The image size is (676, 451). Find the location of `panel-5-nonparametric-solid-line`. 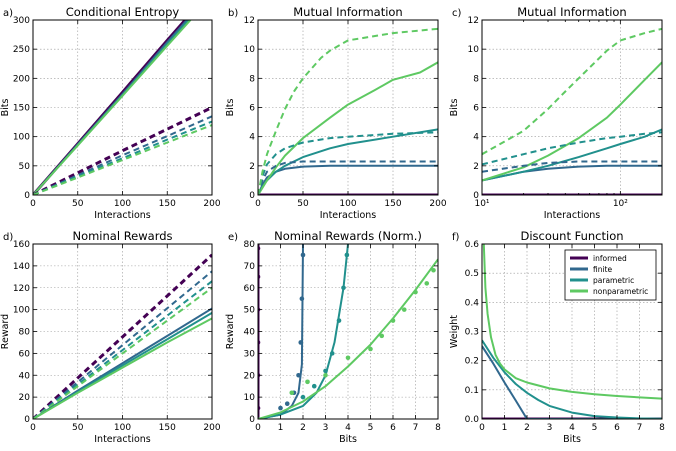

panel-5-nonparametric-solid-line is located at coordinates (348, 338).